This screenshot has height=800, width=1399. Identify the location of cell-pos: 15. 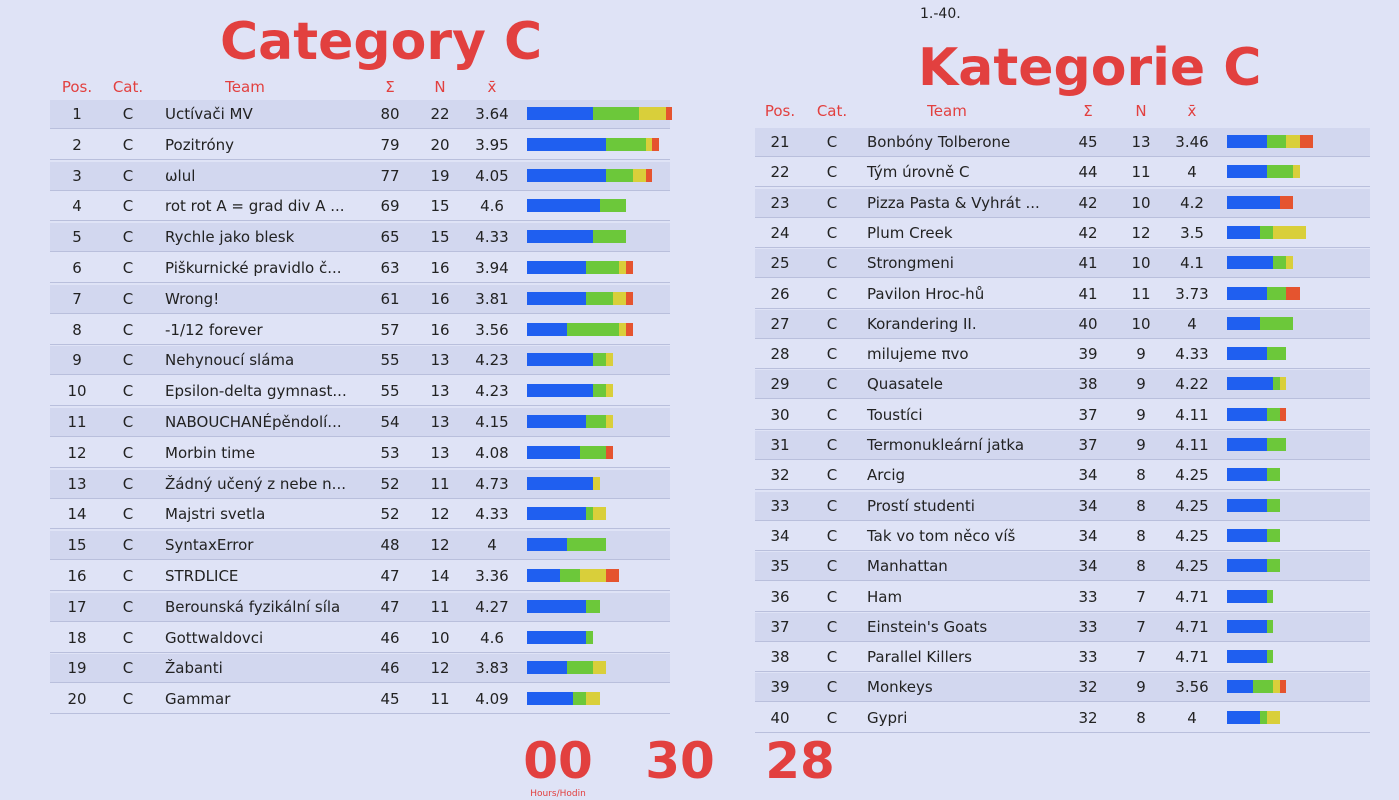
(77, 545).